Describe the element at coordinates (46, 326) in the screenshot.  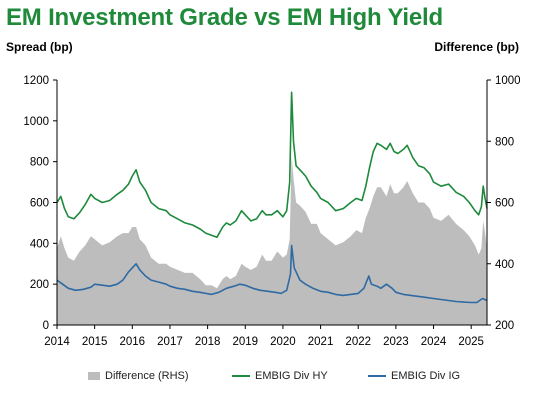
I see `left-y-tick-label: 0` at that location.